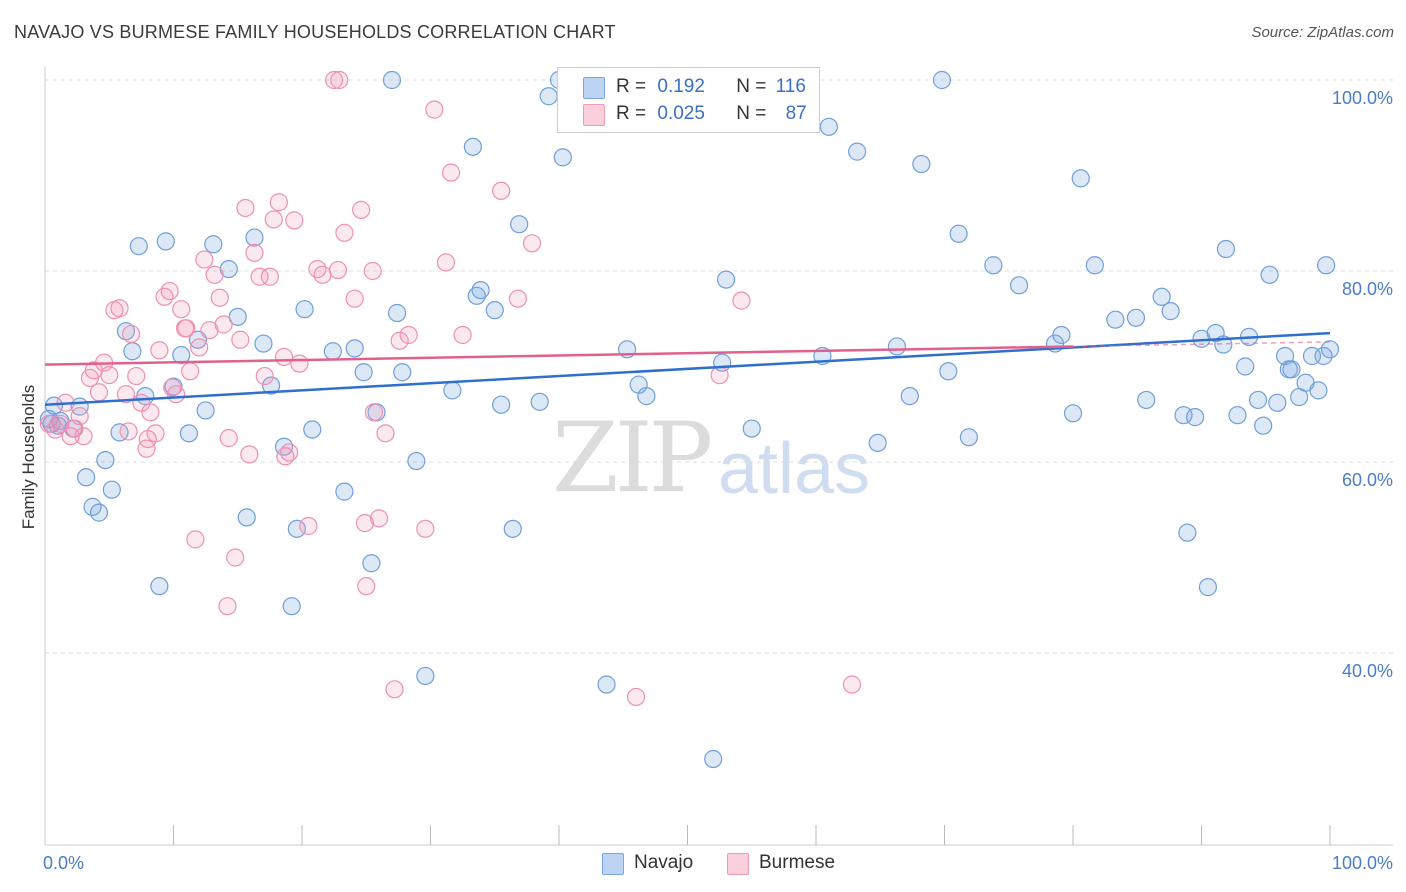 The image size is (1406, 892). What do you see at coordinates (751, 86) in the screenshot?
I see `legend-n-label: N =` at bounding box center [751, 86].